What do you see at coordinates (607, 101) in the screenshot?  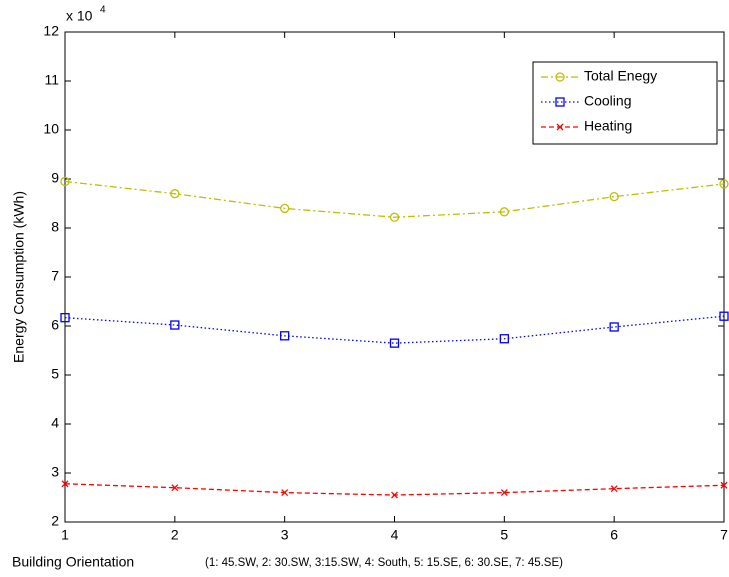 I see `legend-label: Cooling` at bounding box center [607, 101].